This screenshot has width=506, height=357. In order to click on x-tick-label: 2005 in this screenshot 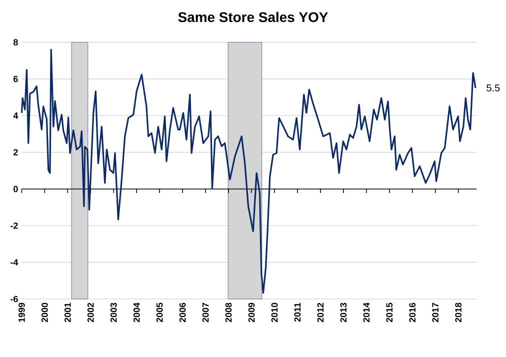, I will do `click(159, 312)`.